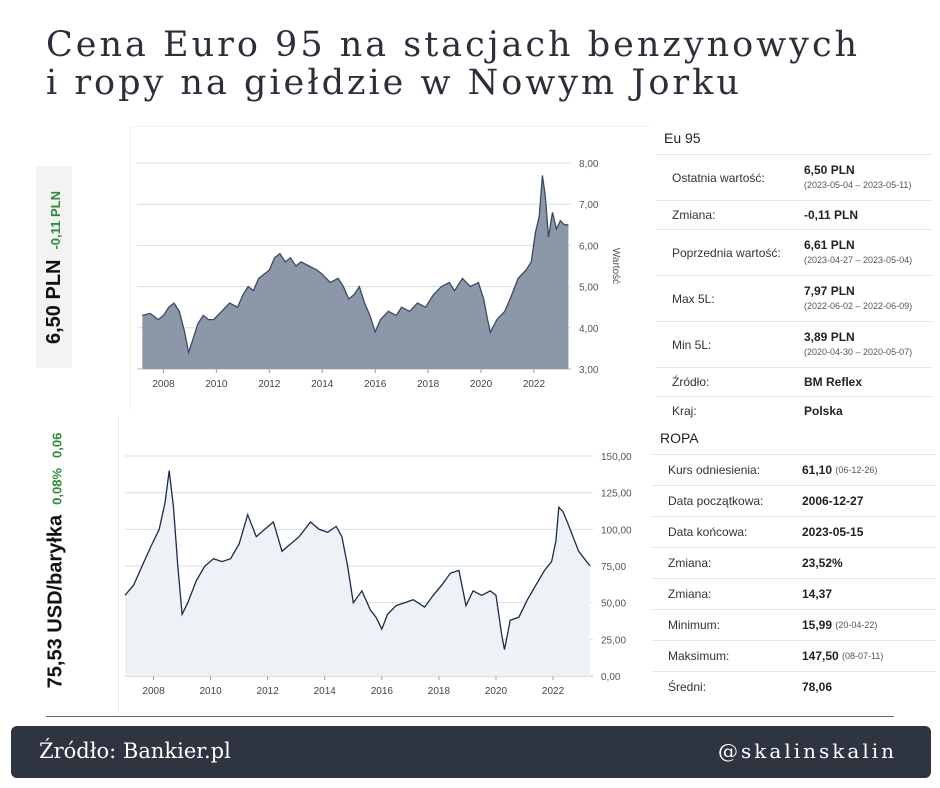  I want to click on stat-date: (06-12-26), so click(856, 470).